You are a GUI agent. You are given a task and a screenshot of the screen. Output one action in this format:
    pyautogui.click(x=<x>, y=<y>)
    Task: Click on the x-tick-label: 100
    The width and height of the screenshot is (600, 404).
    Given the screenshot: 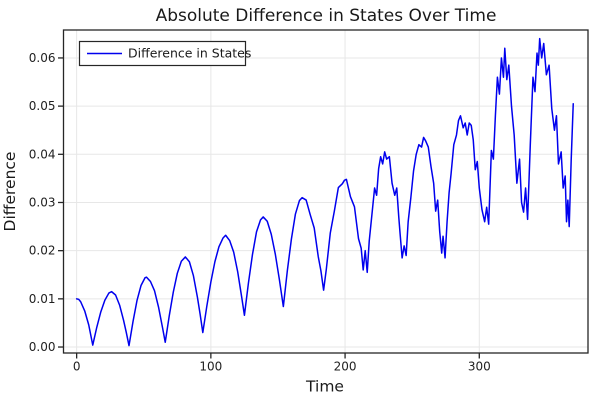 What is the action you would take?
    pyautogui.click(x=210, y=367)
    